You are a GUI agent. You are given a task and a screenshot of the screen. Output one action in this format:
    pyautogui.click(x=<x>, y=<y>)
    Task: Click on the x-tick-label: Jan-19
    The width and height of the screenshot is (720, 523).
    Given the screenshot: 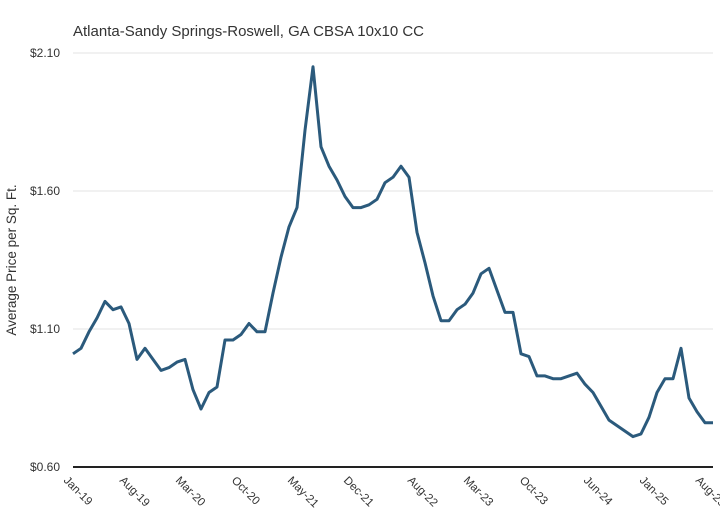 What is the action you would take?
    pyautogui.click(x=77, y=491)
    